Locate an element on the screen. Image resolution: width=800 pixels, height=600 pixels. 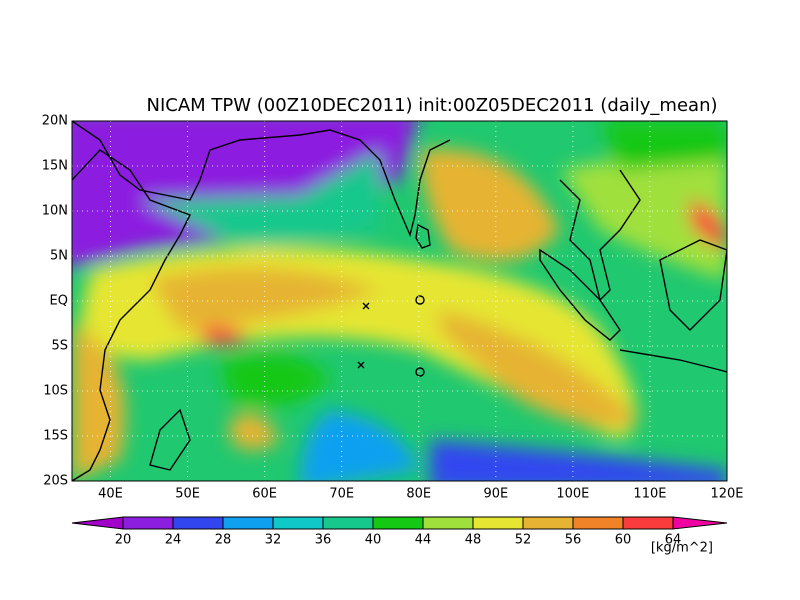
lat-label: EQ is located at coordinates (59, 301).